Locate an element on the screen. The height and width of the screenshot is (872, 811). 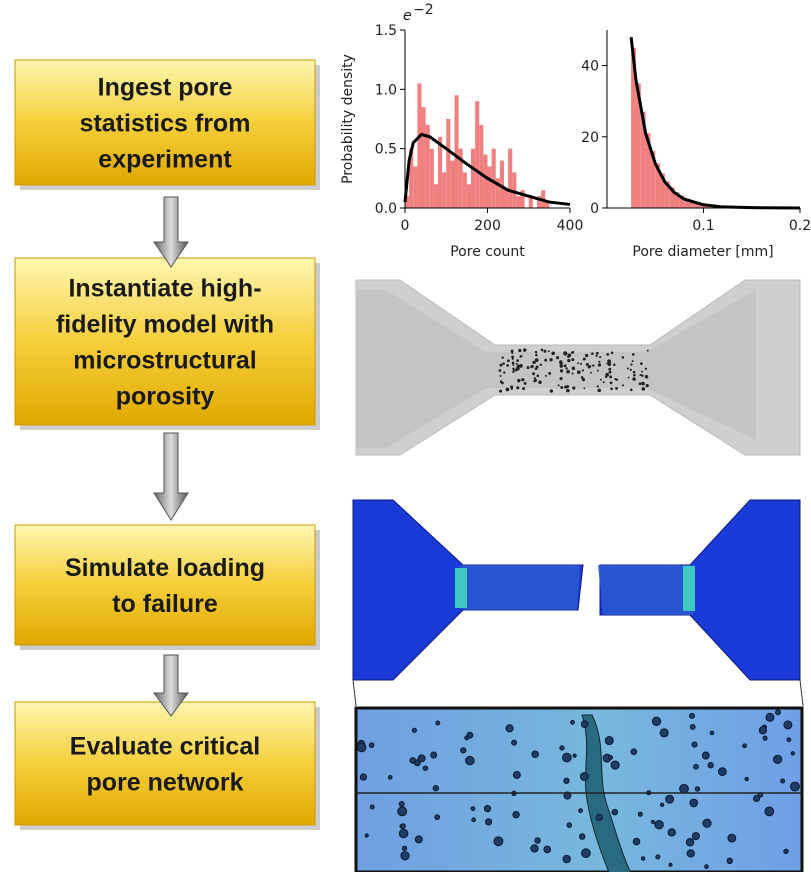
step-label: Ingest pore is located at coordinates (165, 88).